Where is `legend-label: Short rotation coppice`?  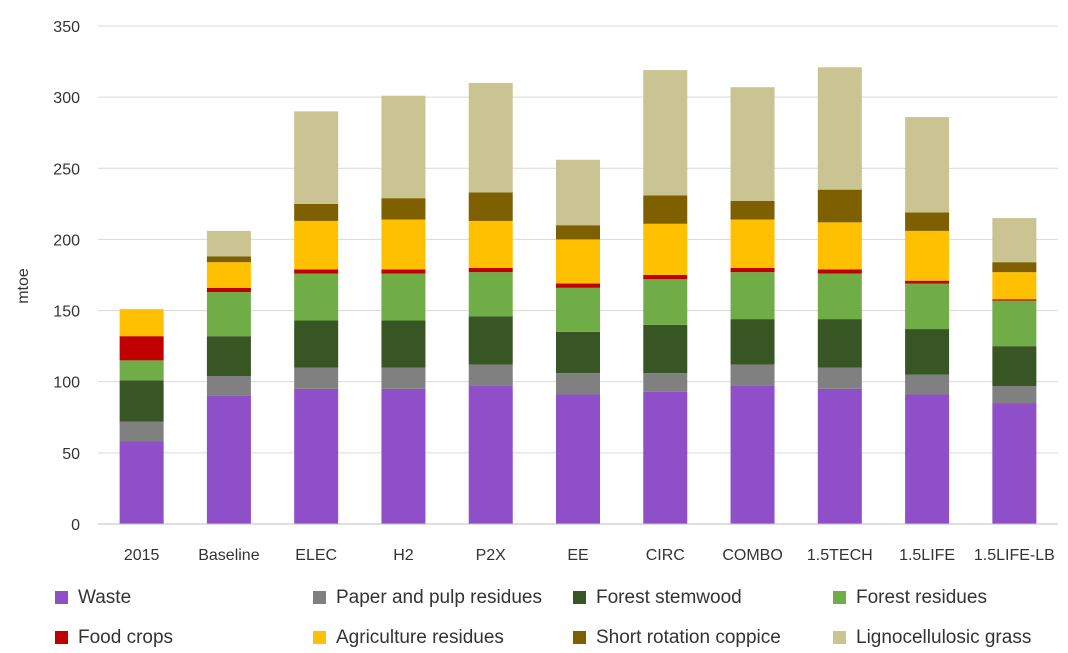
legend-label: Short rotation coppice is located at coordinates (688, 637).